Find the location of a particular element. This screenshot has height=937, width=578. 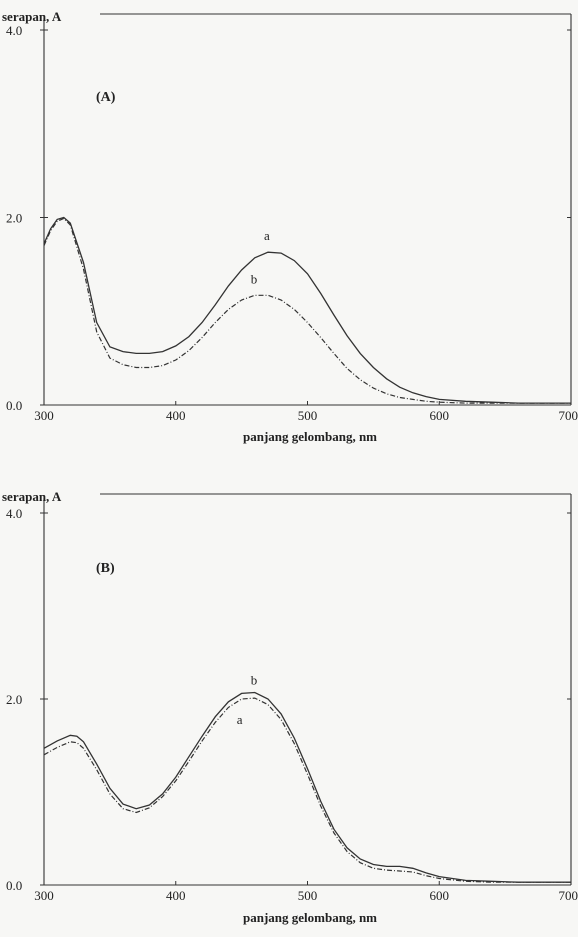

panel-label: (A) is located at coordinates (106, 97).